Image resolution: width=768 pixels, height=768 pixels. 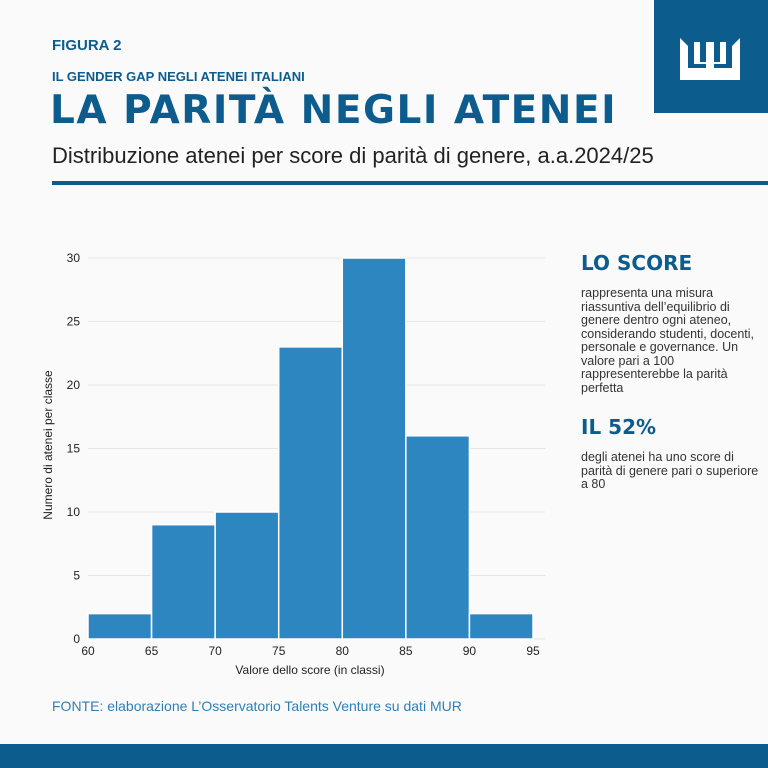 What do you see at coordinates (74, 385) in the screenshot?
I see `y-tick-label: 20` at bounding box center [74, 385].